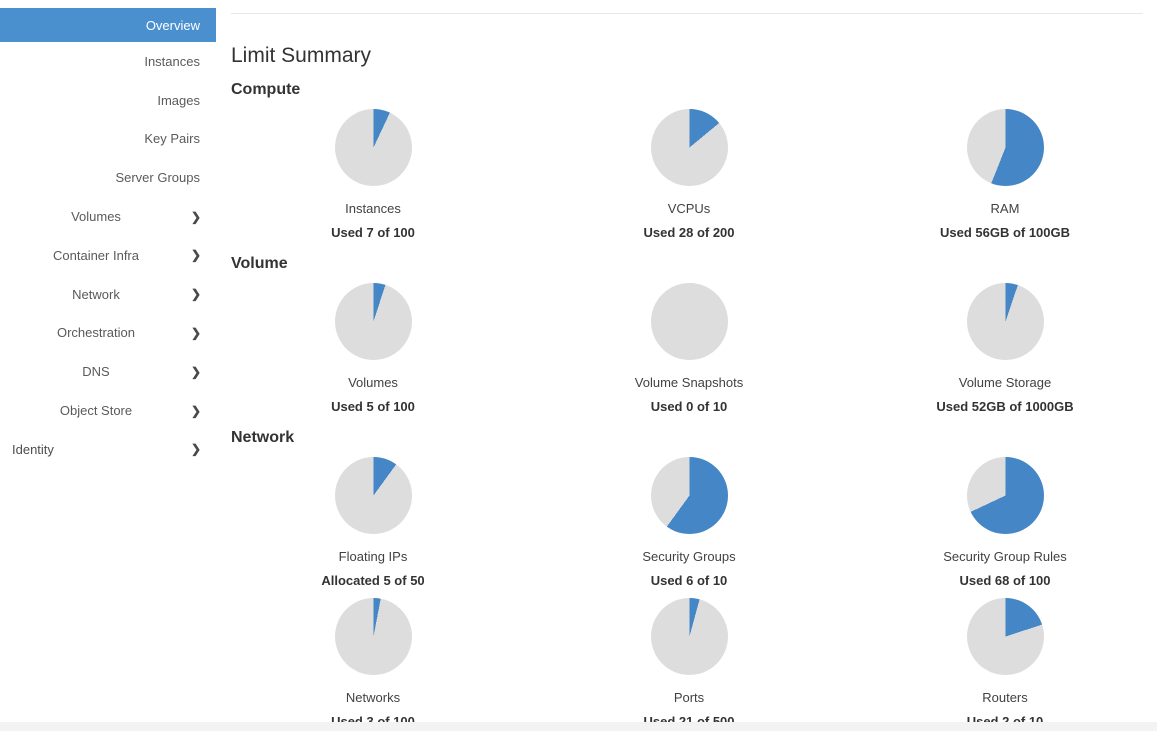 Image resolution: width=1157 pixels, height=731 pixels. Describe the element at coordinates (178, 100) in the screenshot. I see `sidebar-item-label: Images` at that location.